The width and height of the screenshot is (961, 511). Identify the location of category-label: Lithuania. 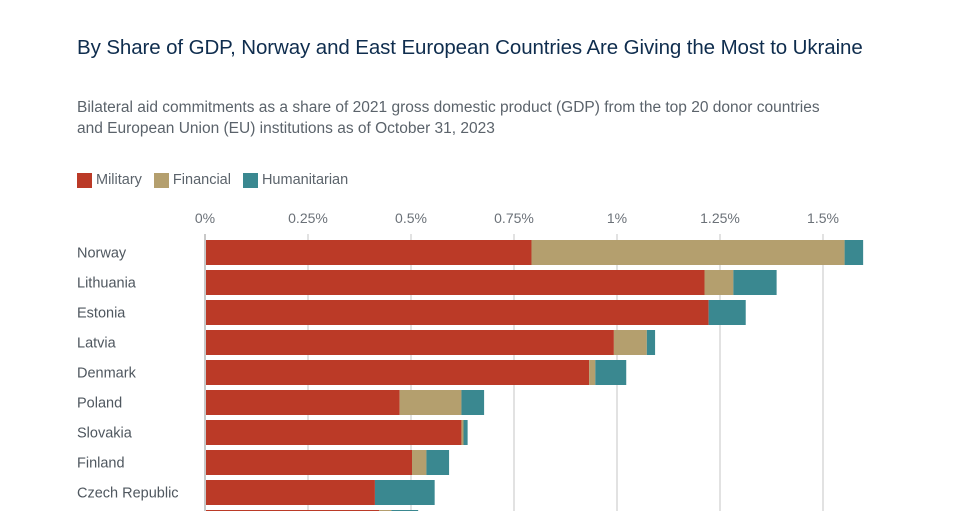
(107, 284).